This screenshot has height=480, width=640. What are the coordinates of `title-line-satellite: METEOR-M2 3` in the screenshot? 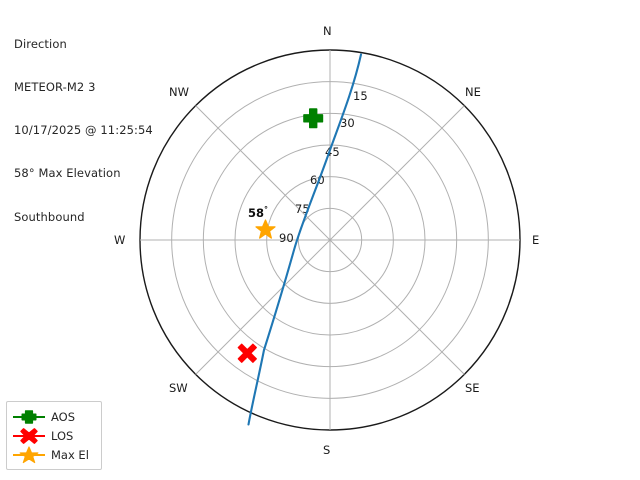 It's located at (55, 87).